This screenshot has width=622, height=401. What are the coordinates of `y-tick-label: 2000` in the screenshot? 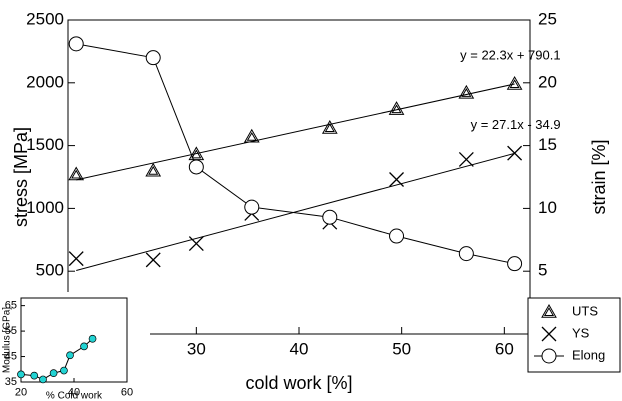 It's located at (45, 81).